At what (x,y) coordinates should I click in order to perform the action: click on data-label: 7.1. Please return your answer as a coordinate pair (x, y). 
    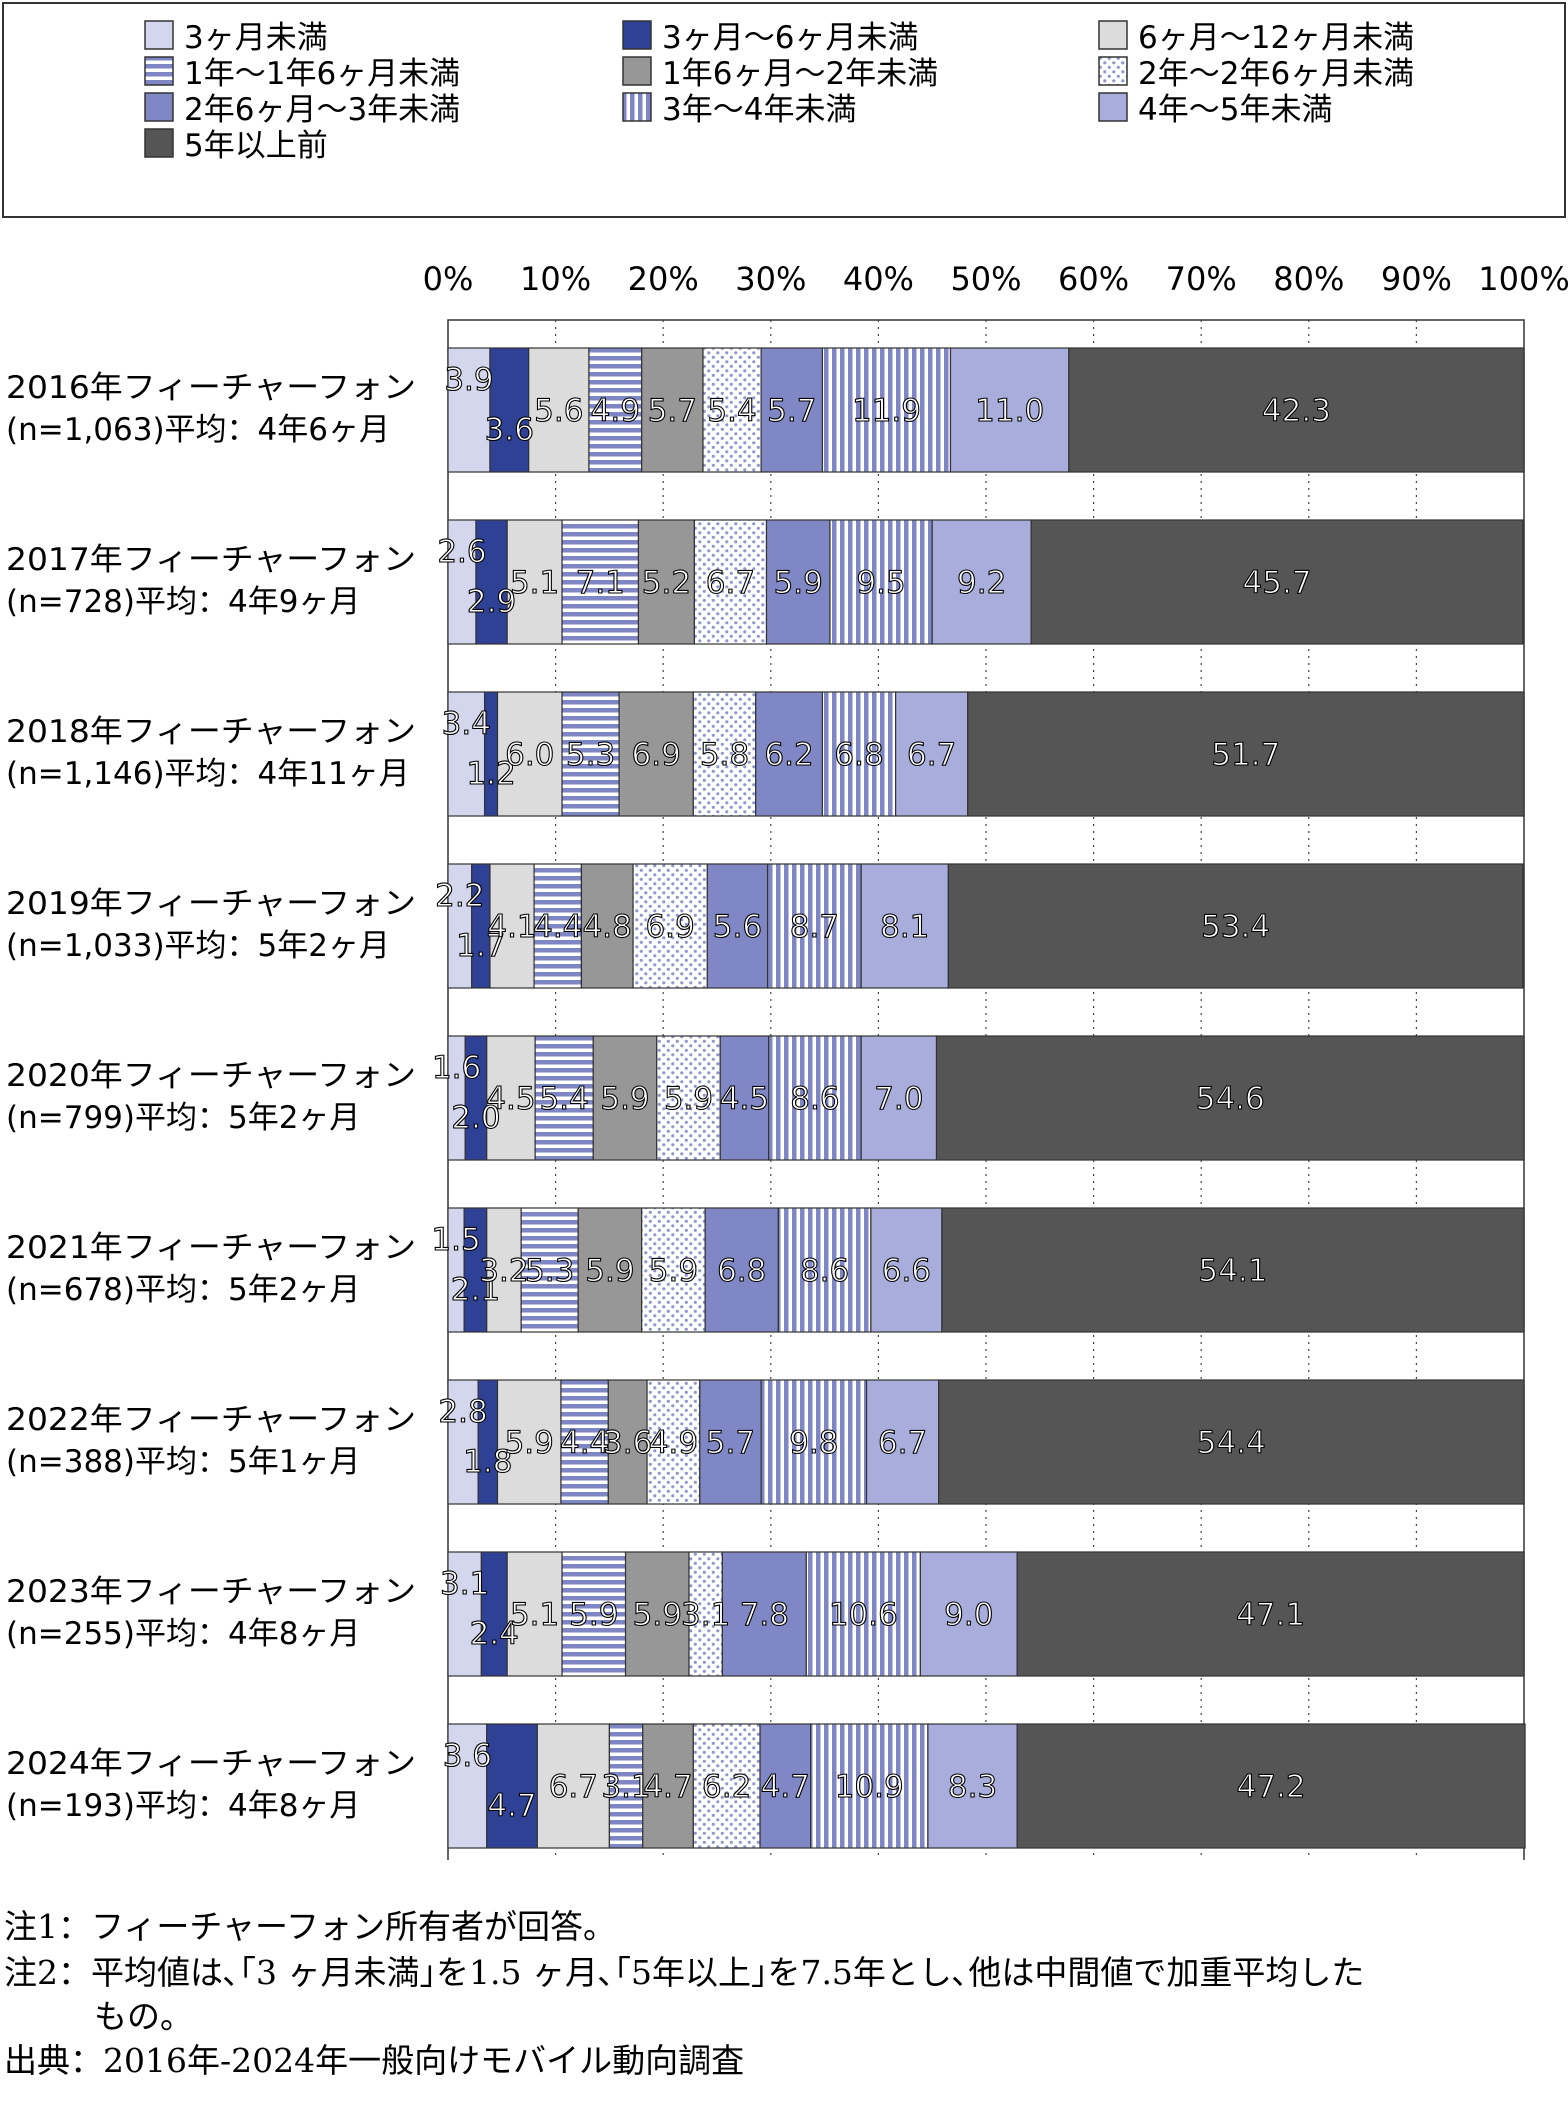
    Looking at the image, I should click on (600, 583).